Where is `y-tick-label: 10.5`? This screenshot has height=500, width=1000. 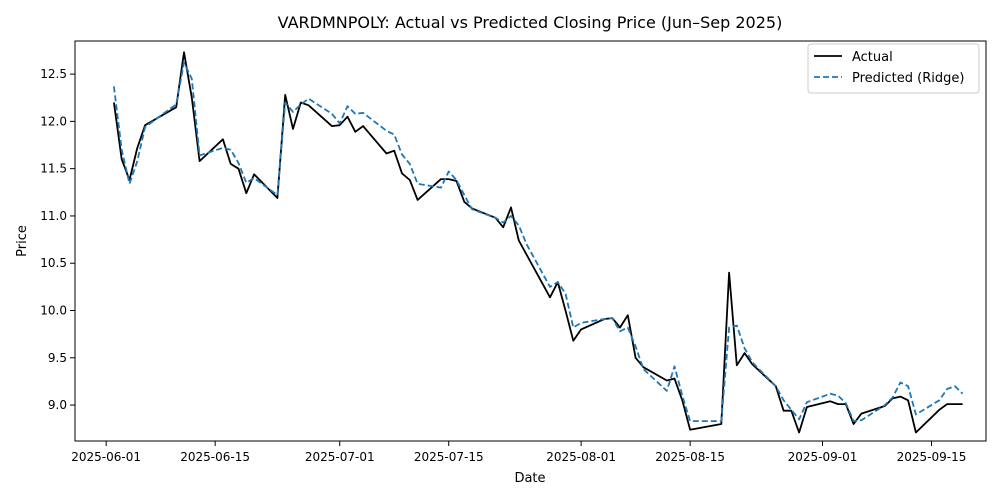 y-tick-label: 10.5 is located at coordinates (53, 263).